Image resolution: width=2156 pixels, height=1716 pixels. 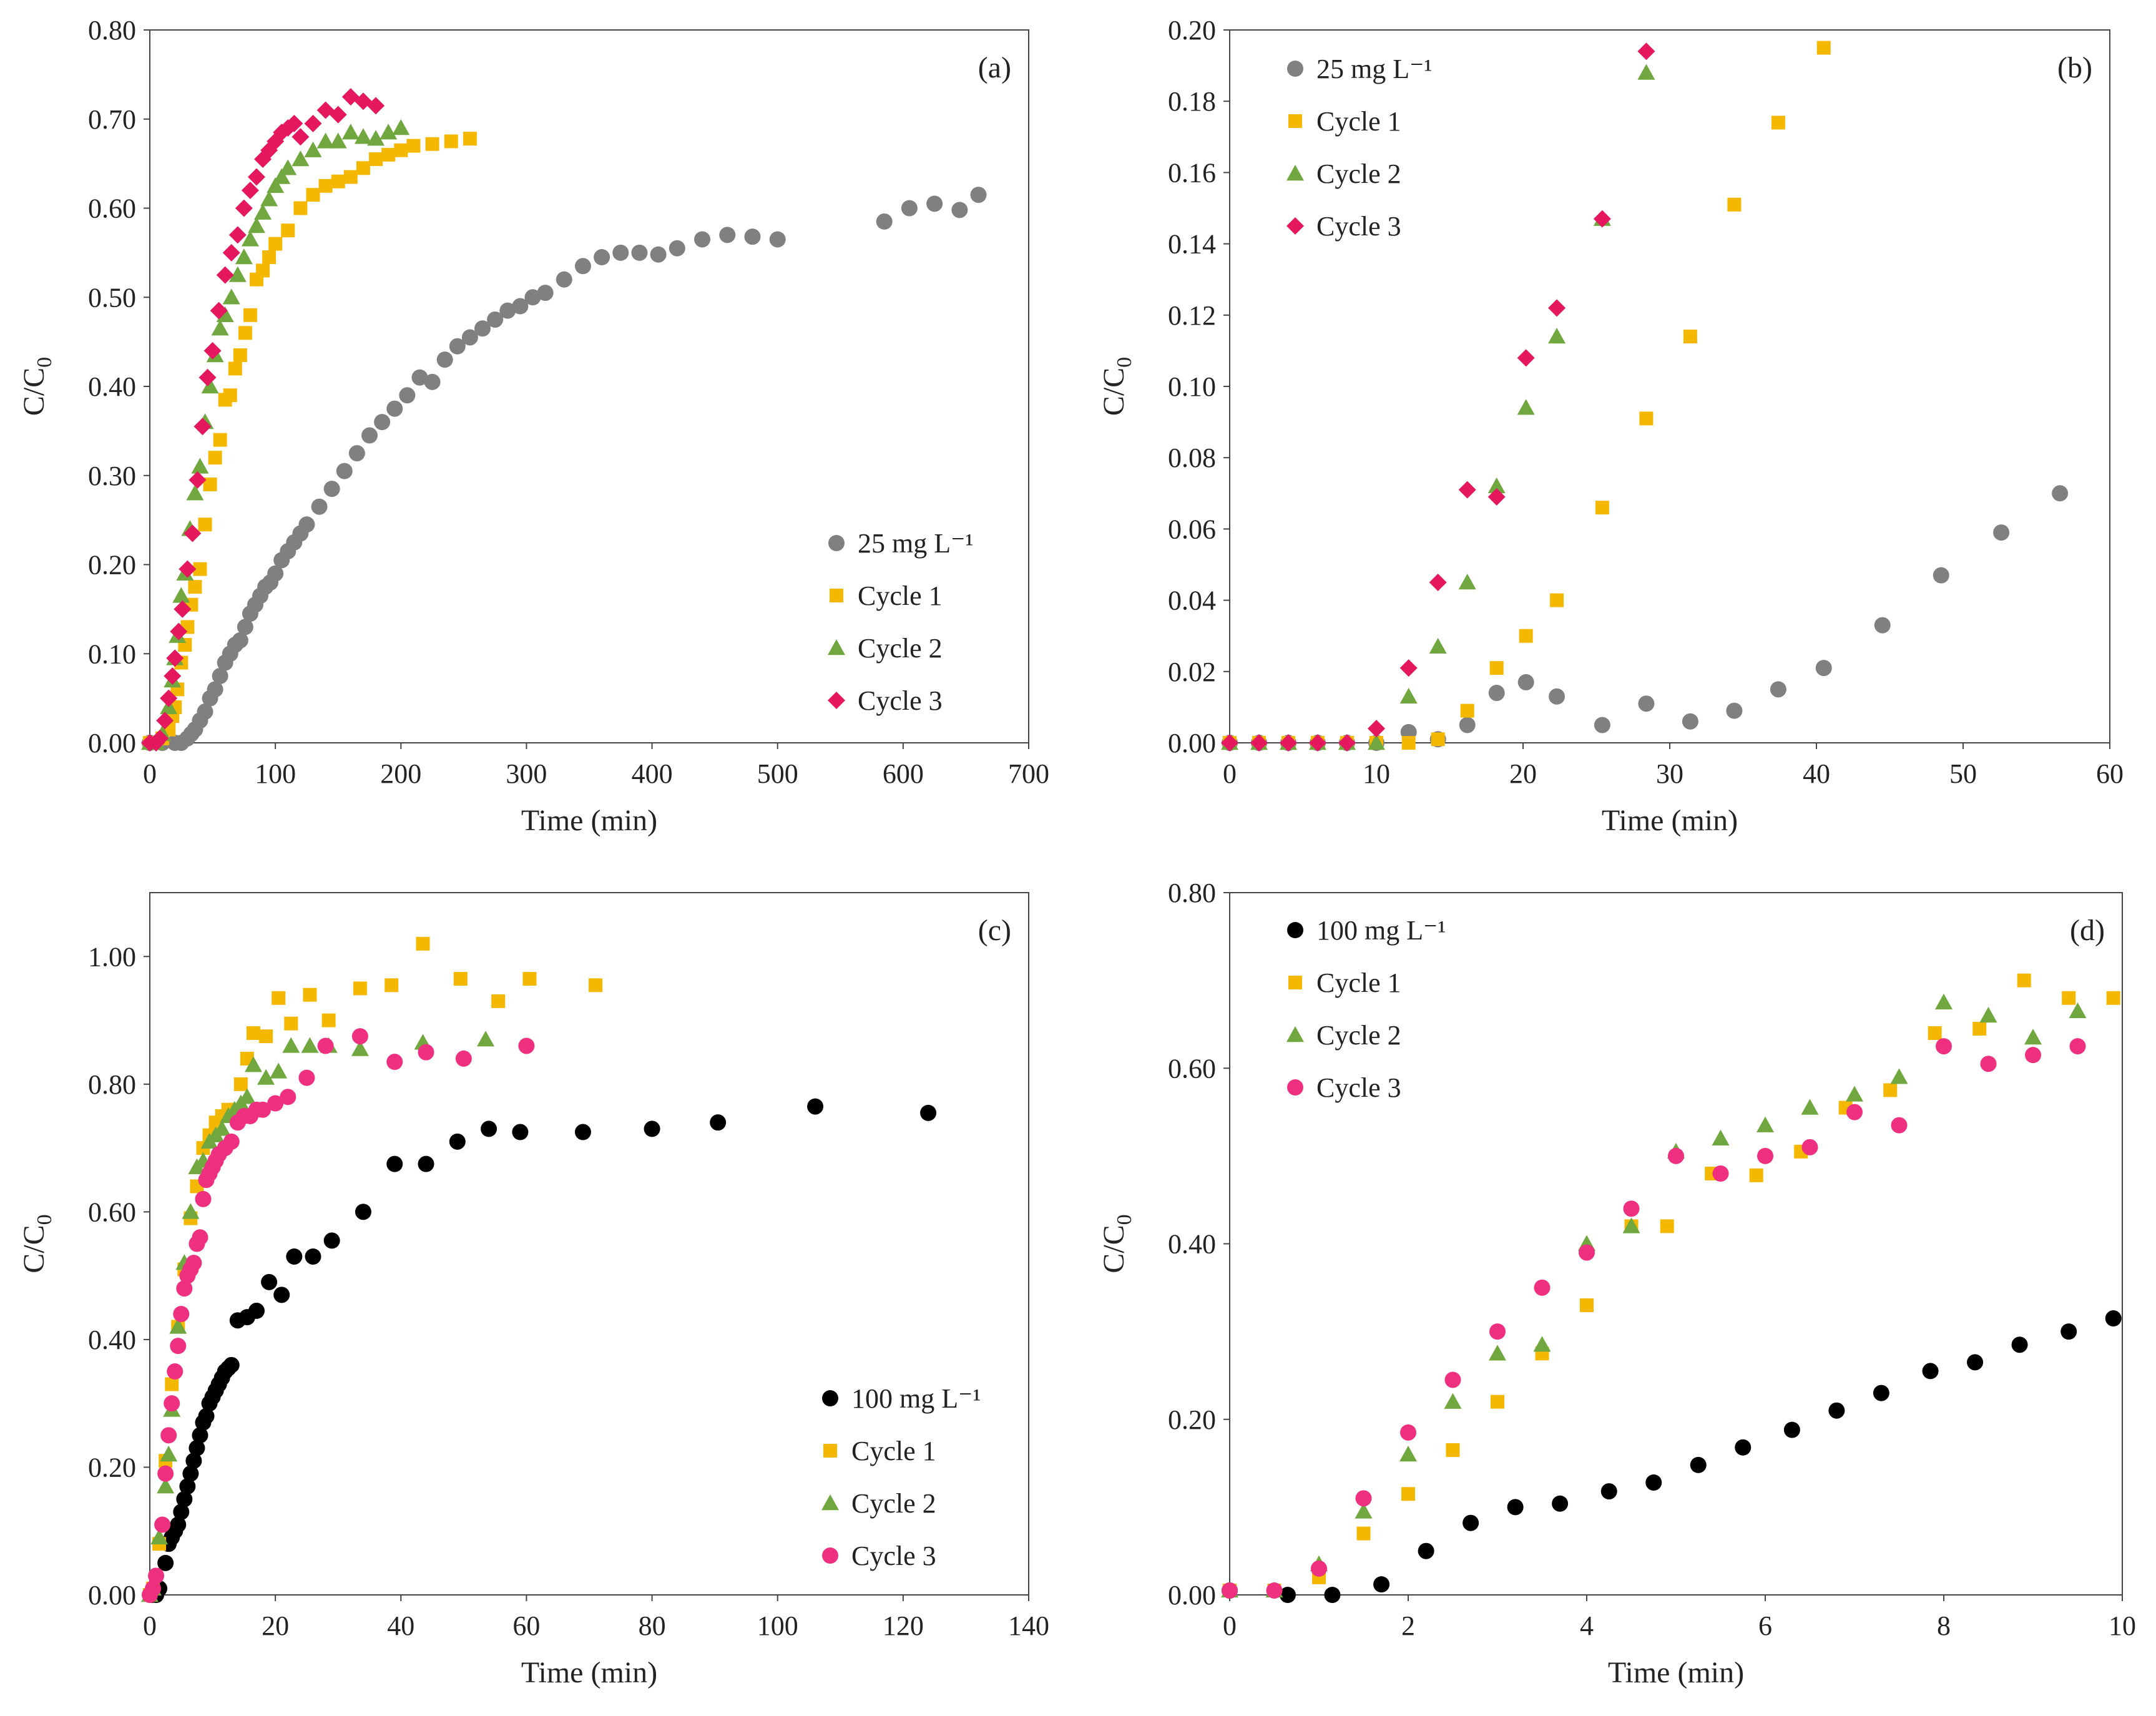 I want to click on legend: 100 mg L⁻¹ Cycle 1 Cycle 2 Cycle 3, so click(x=1366, y=1009).